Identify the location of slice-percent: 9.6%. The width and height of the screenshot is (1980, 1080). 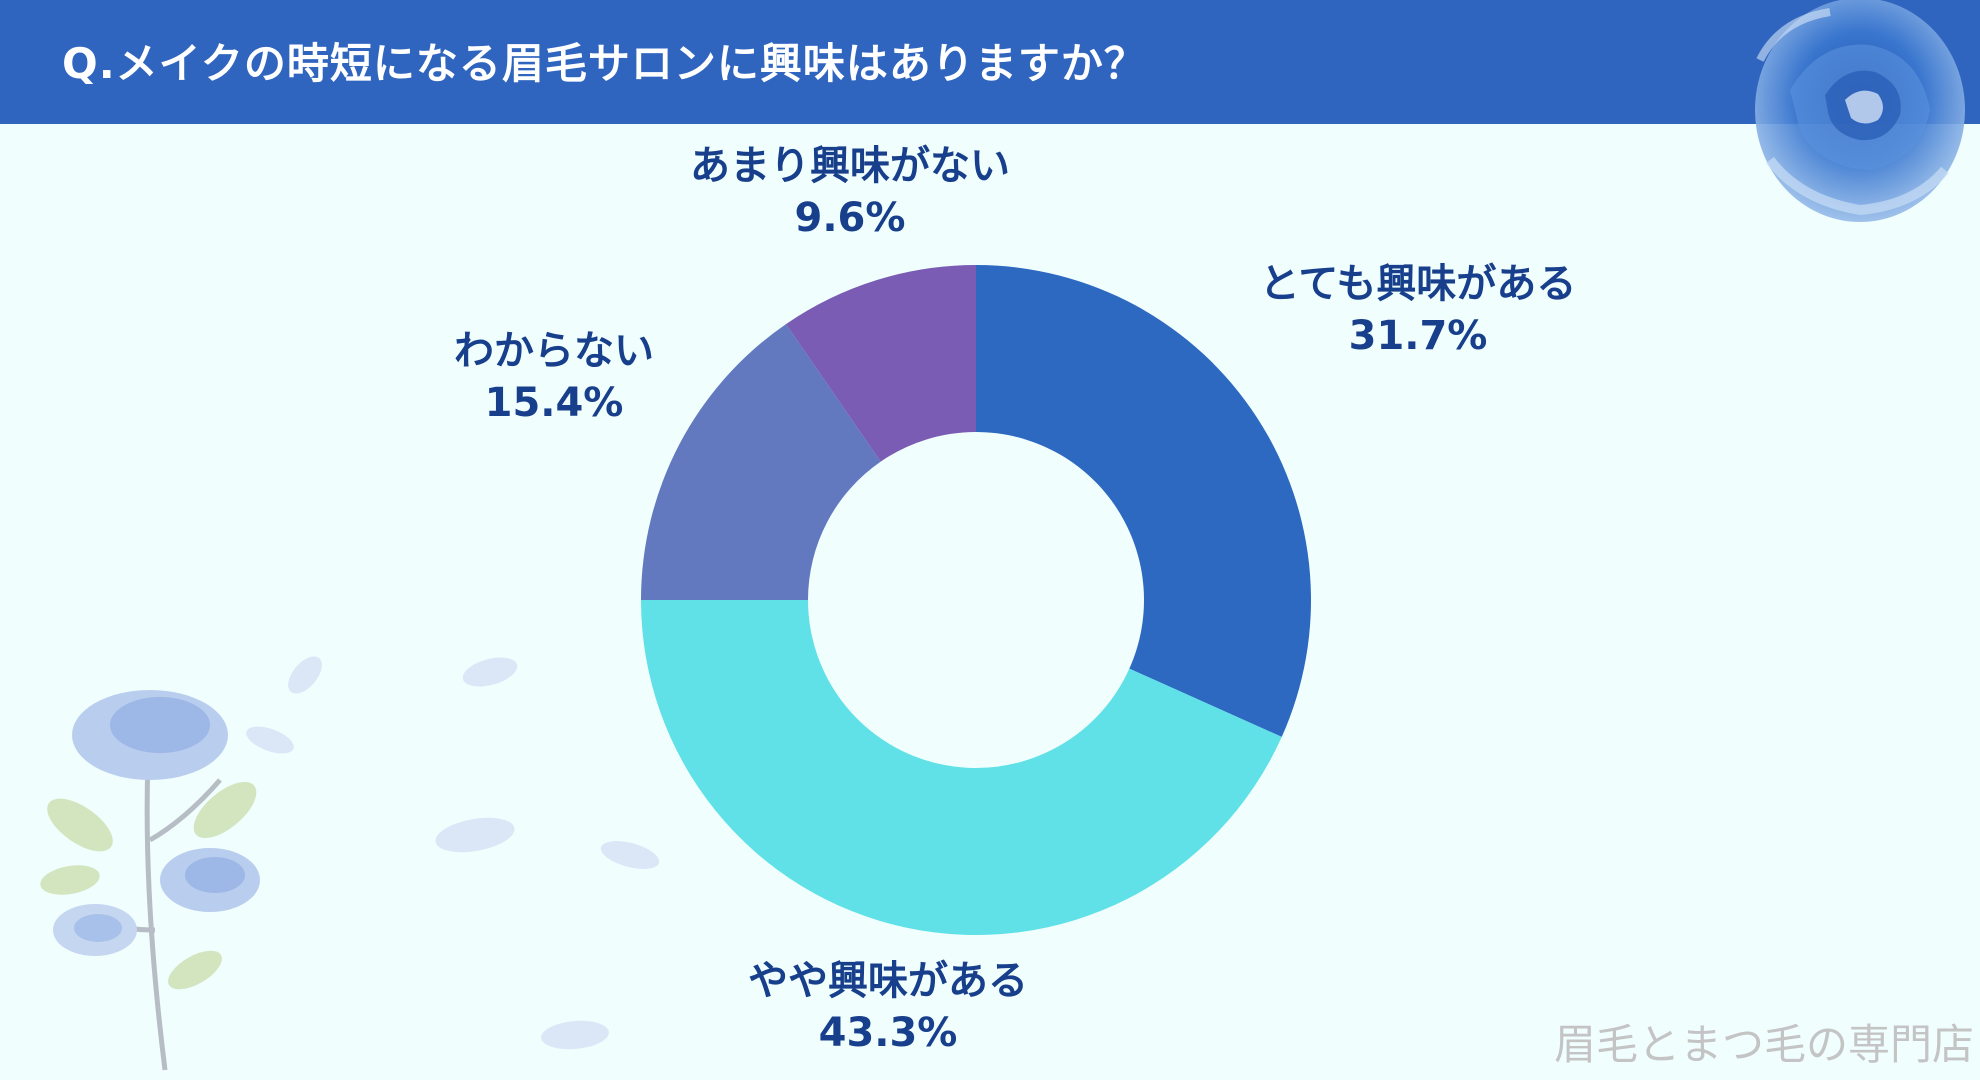
(850, 218).